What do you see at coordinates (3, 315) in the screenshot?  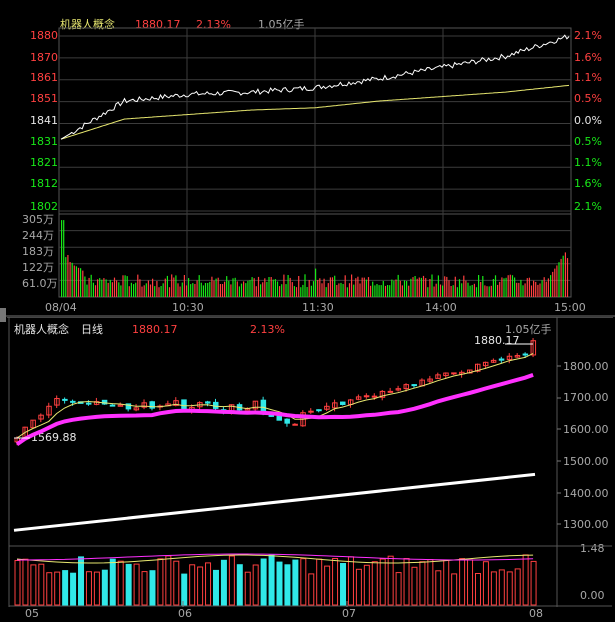 I see `panel-resize-handle` at bounding box center [3, 315].